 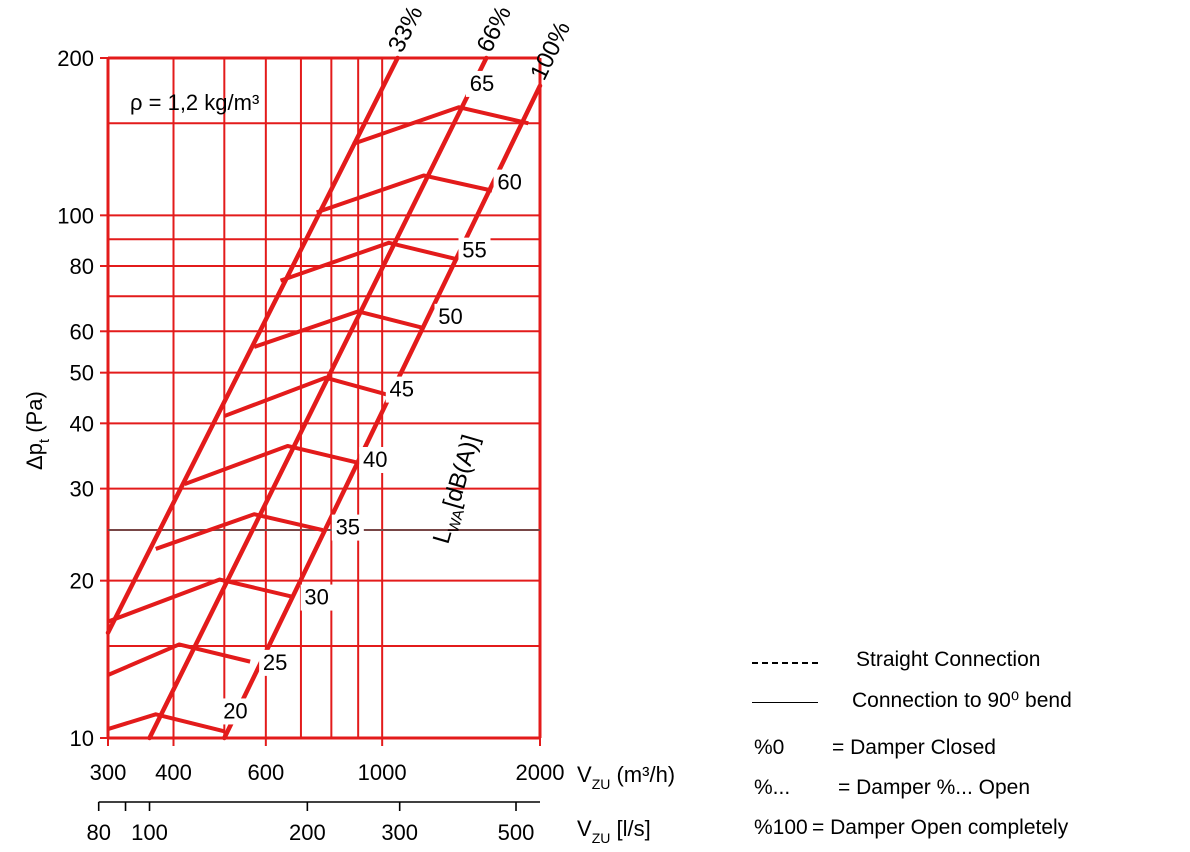 I want to click on sound-level-label: 65, so click(x=482, y=83).